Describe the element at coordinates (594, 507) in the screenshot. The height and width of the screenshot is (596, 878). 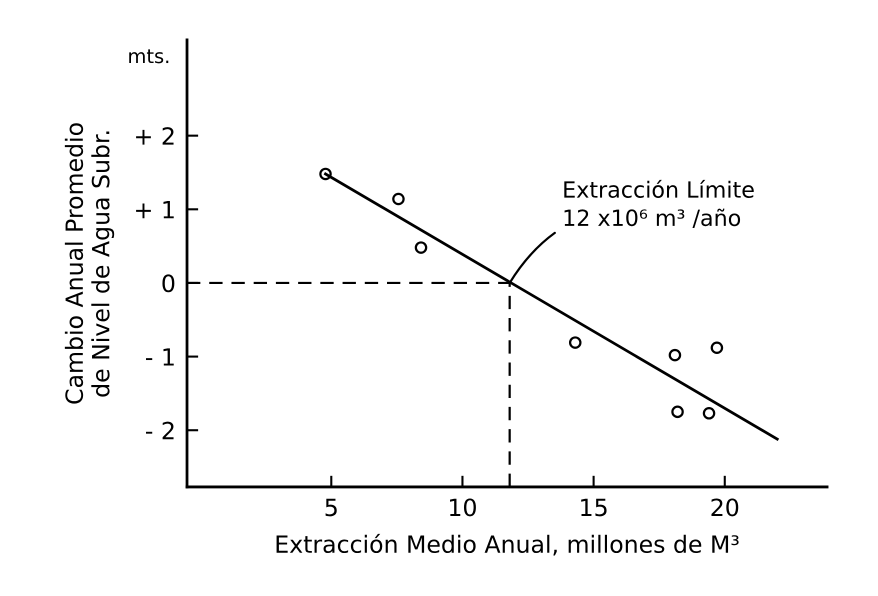
I see `x-tick-label: 15` at that location.